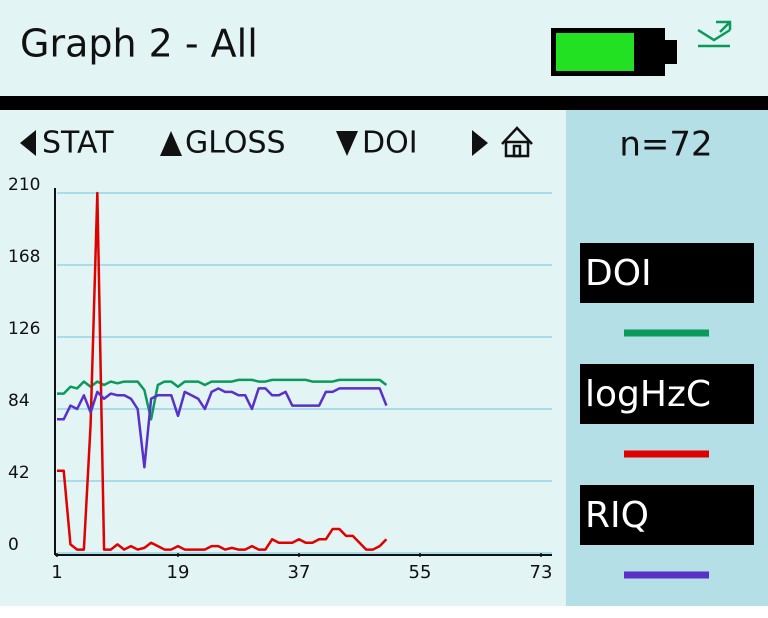  I want to click on y-tick-label: 84, so click(19, 401).